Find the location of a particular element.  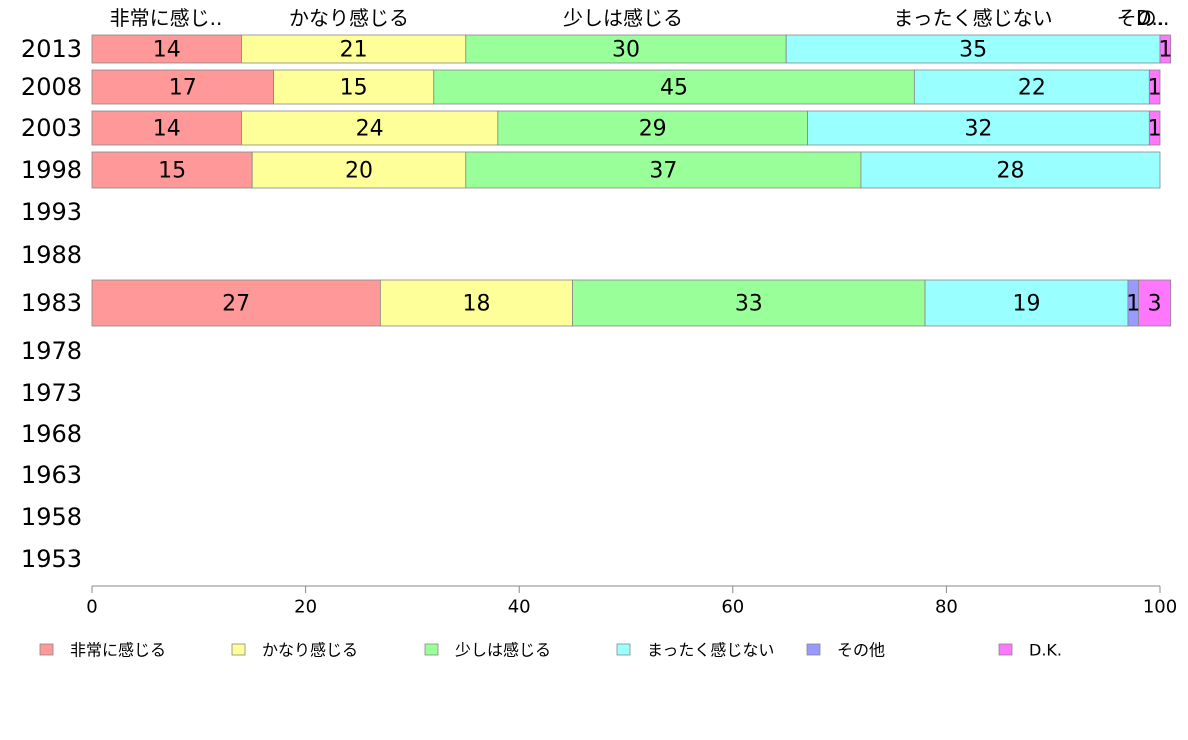

legend: 非常に感じる かなり感じる 少しは感じる まったく感じない その他 D.K. is located at coordinates (550, 650).